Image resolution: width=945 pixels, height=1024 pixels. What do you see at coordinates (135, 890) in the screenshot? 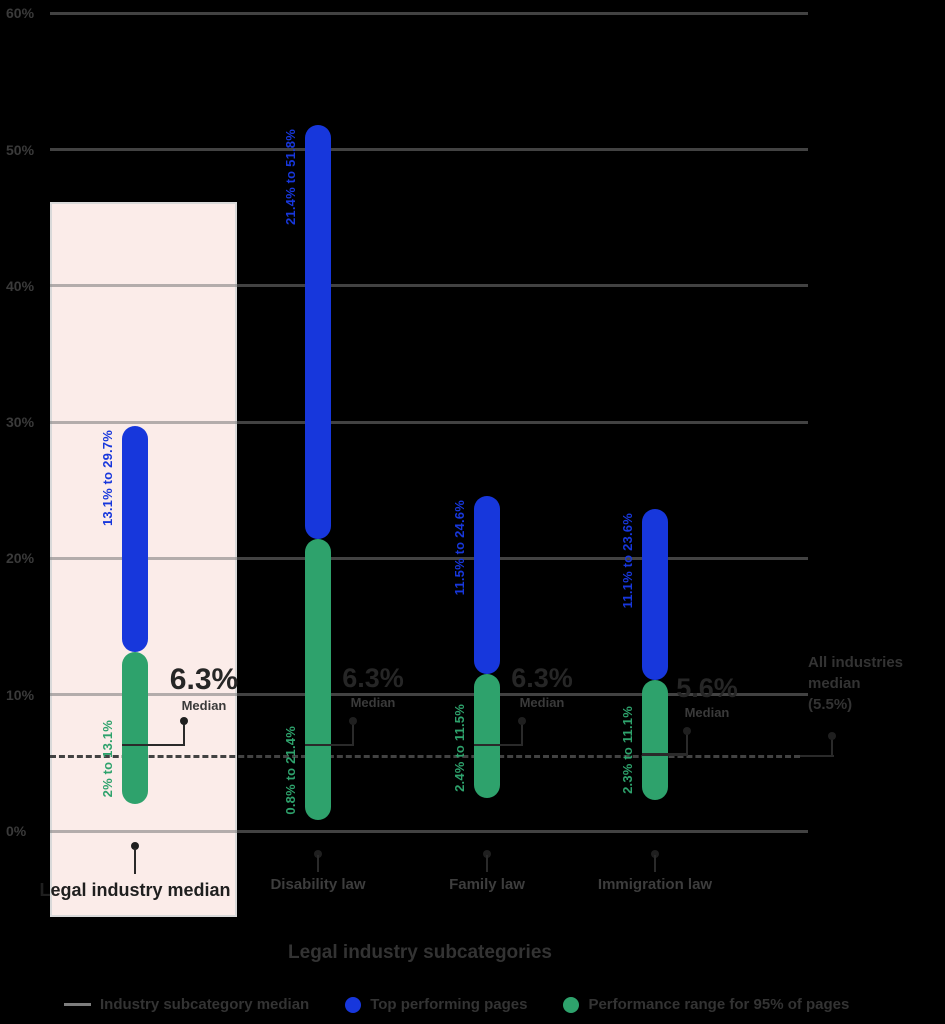
I see `category-label: Legal industry median` at bounding box center [135, 890].